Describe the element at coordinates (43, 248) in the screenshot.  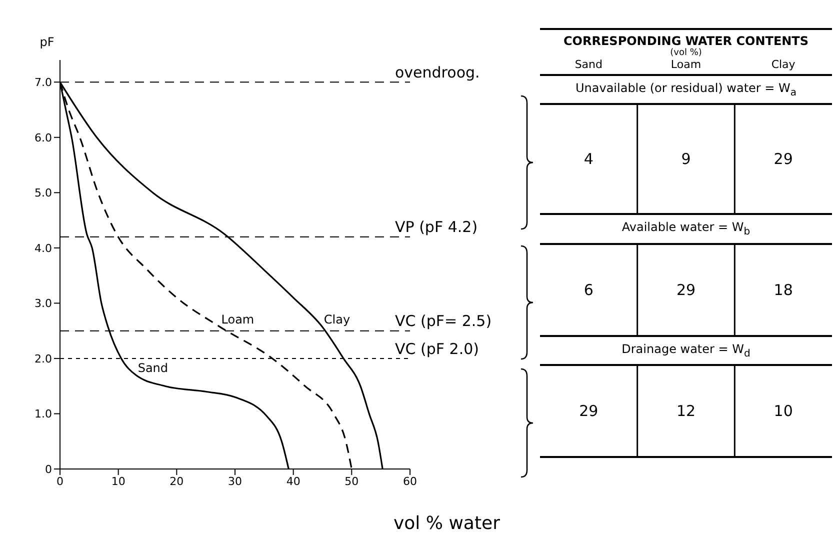
I see `y-tick-label: 4.0` at that location.